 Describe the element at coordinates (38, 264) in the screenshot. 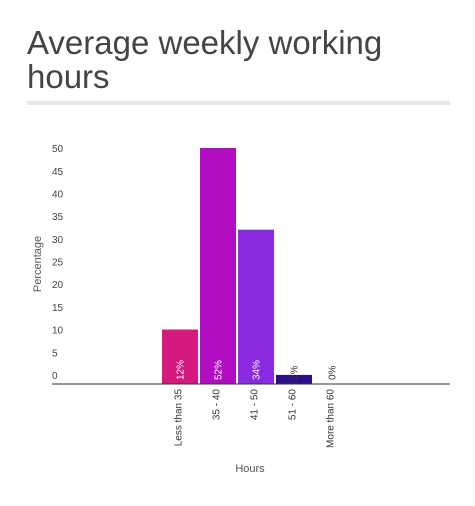

I see `y-axis-label: Percentage` at that location.